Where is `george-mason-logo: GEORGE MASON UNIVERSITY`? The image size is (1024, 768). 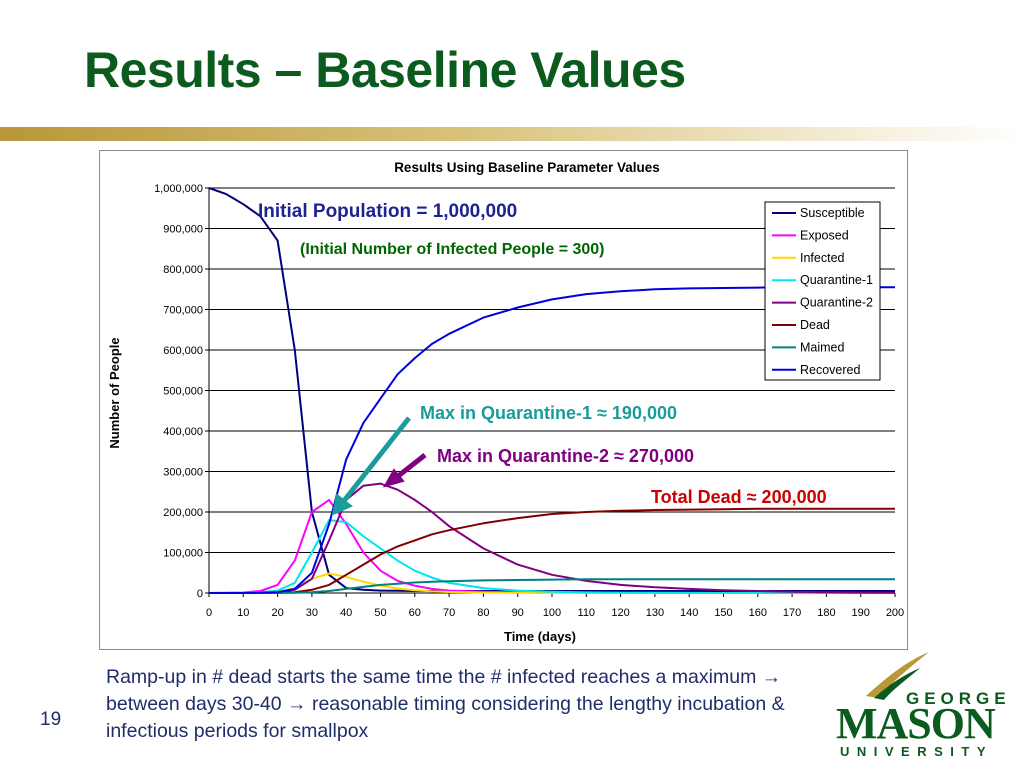 george-mason-logo: GEORGE MASON UNIVERSITY is located at coordinates (923, 705).